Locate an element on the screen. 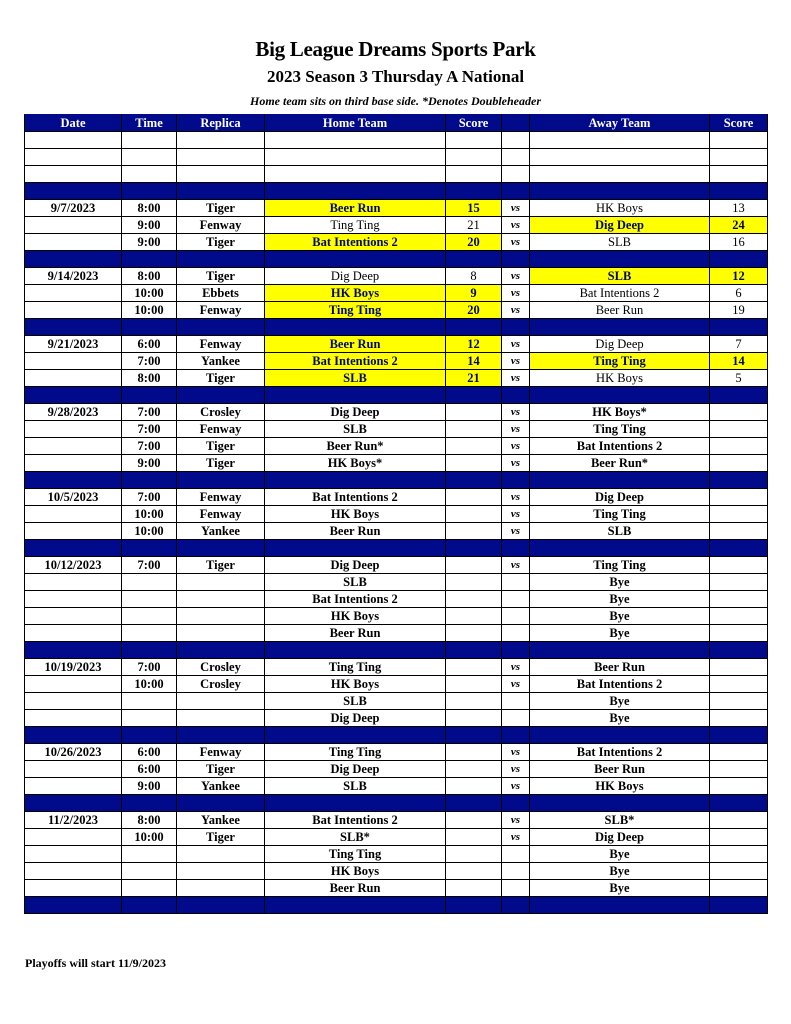 The width and height of the screenshot is (791, 1024). column-header-date: Date is located at coordinates (73, 123).